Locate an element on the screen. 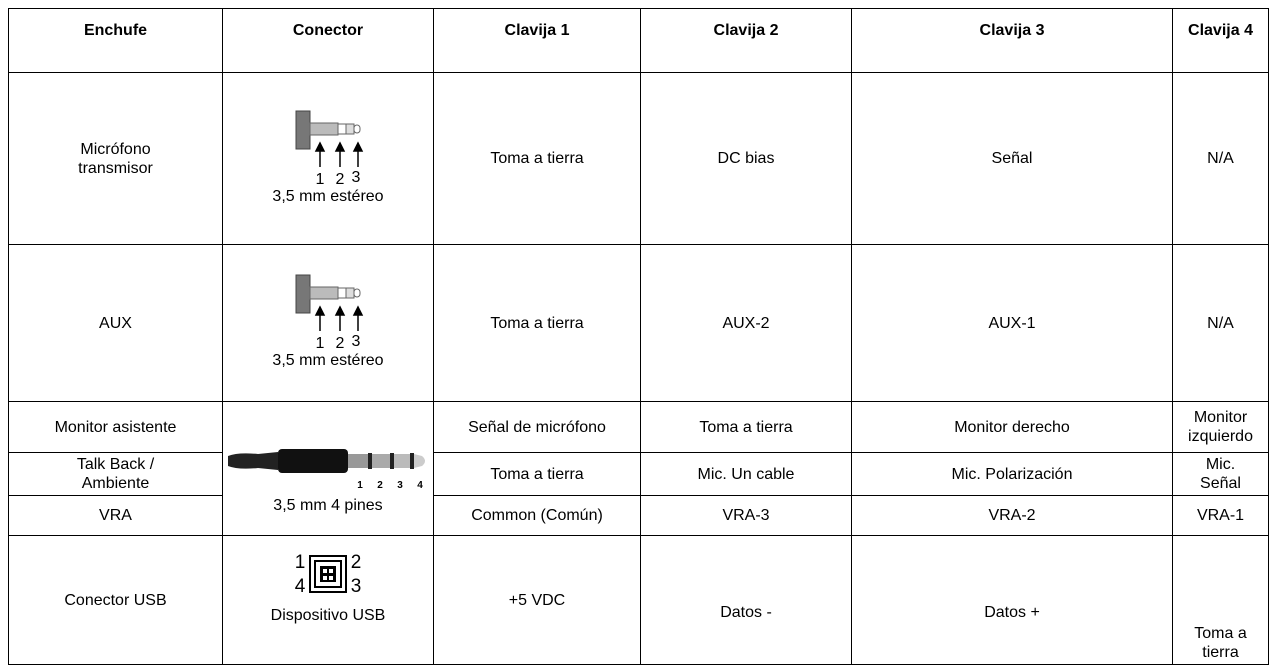 The height and width of the screenshot is (669, 1274). pin-cell: Monitor izquierdo is located at coordinates (1220, 427).